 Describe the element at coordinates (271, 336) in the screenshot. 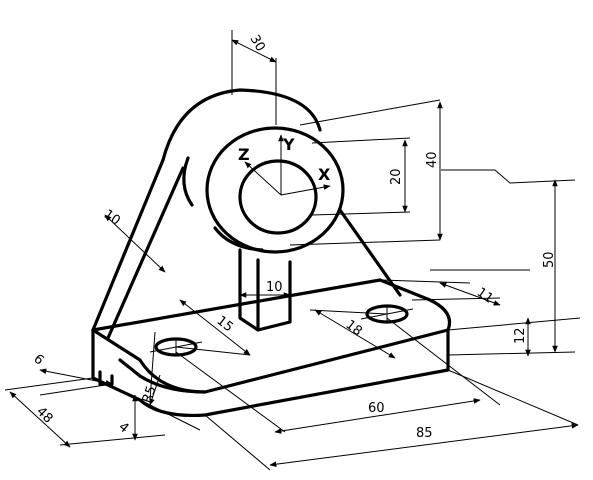

I see `base-top-face` at that location.